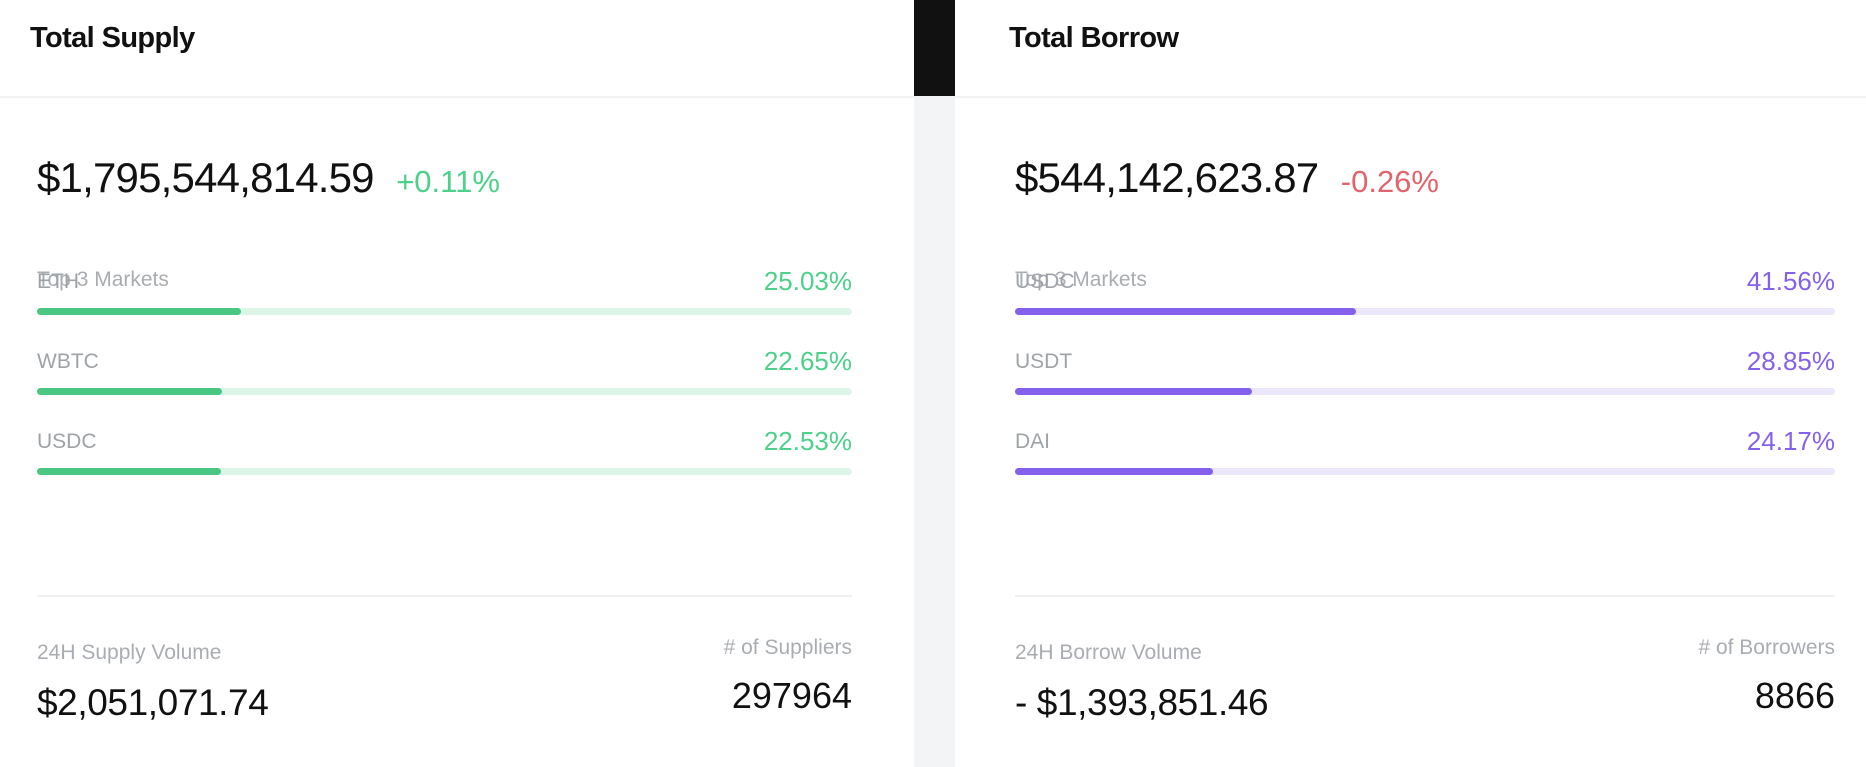 Image resolution: width=1866 pixels, height=767 pixels. Describe the element at coordinates (1425, 453) in the screenshot. I see `borrow-market-dai: DAI 24.17%` at that location.